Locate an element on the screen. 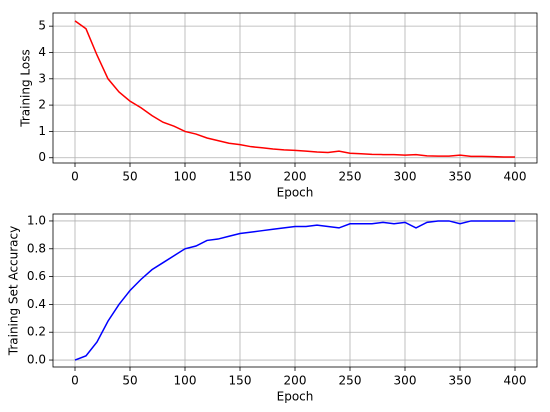 This screenshot has width=550, height=412. y-tick-label: 0.2 is located at coordinates (36, 332).